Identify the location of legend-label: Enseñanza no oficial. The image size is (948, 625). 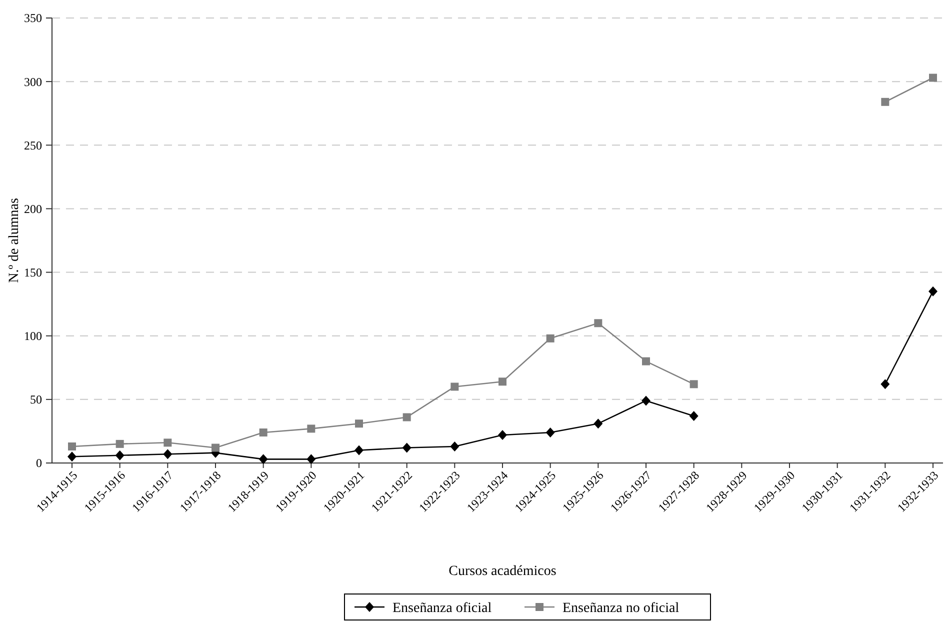
(621, 608).